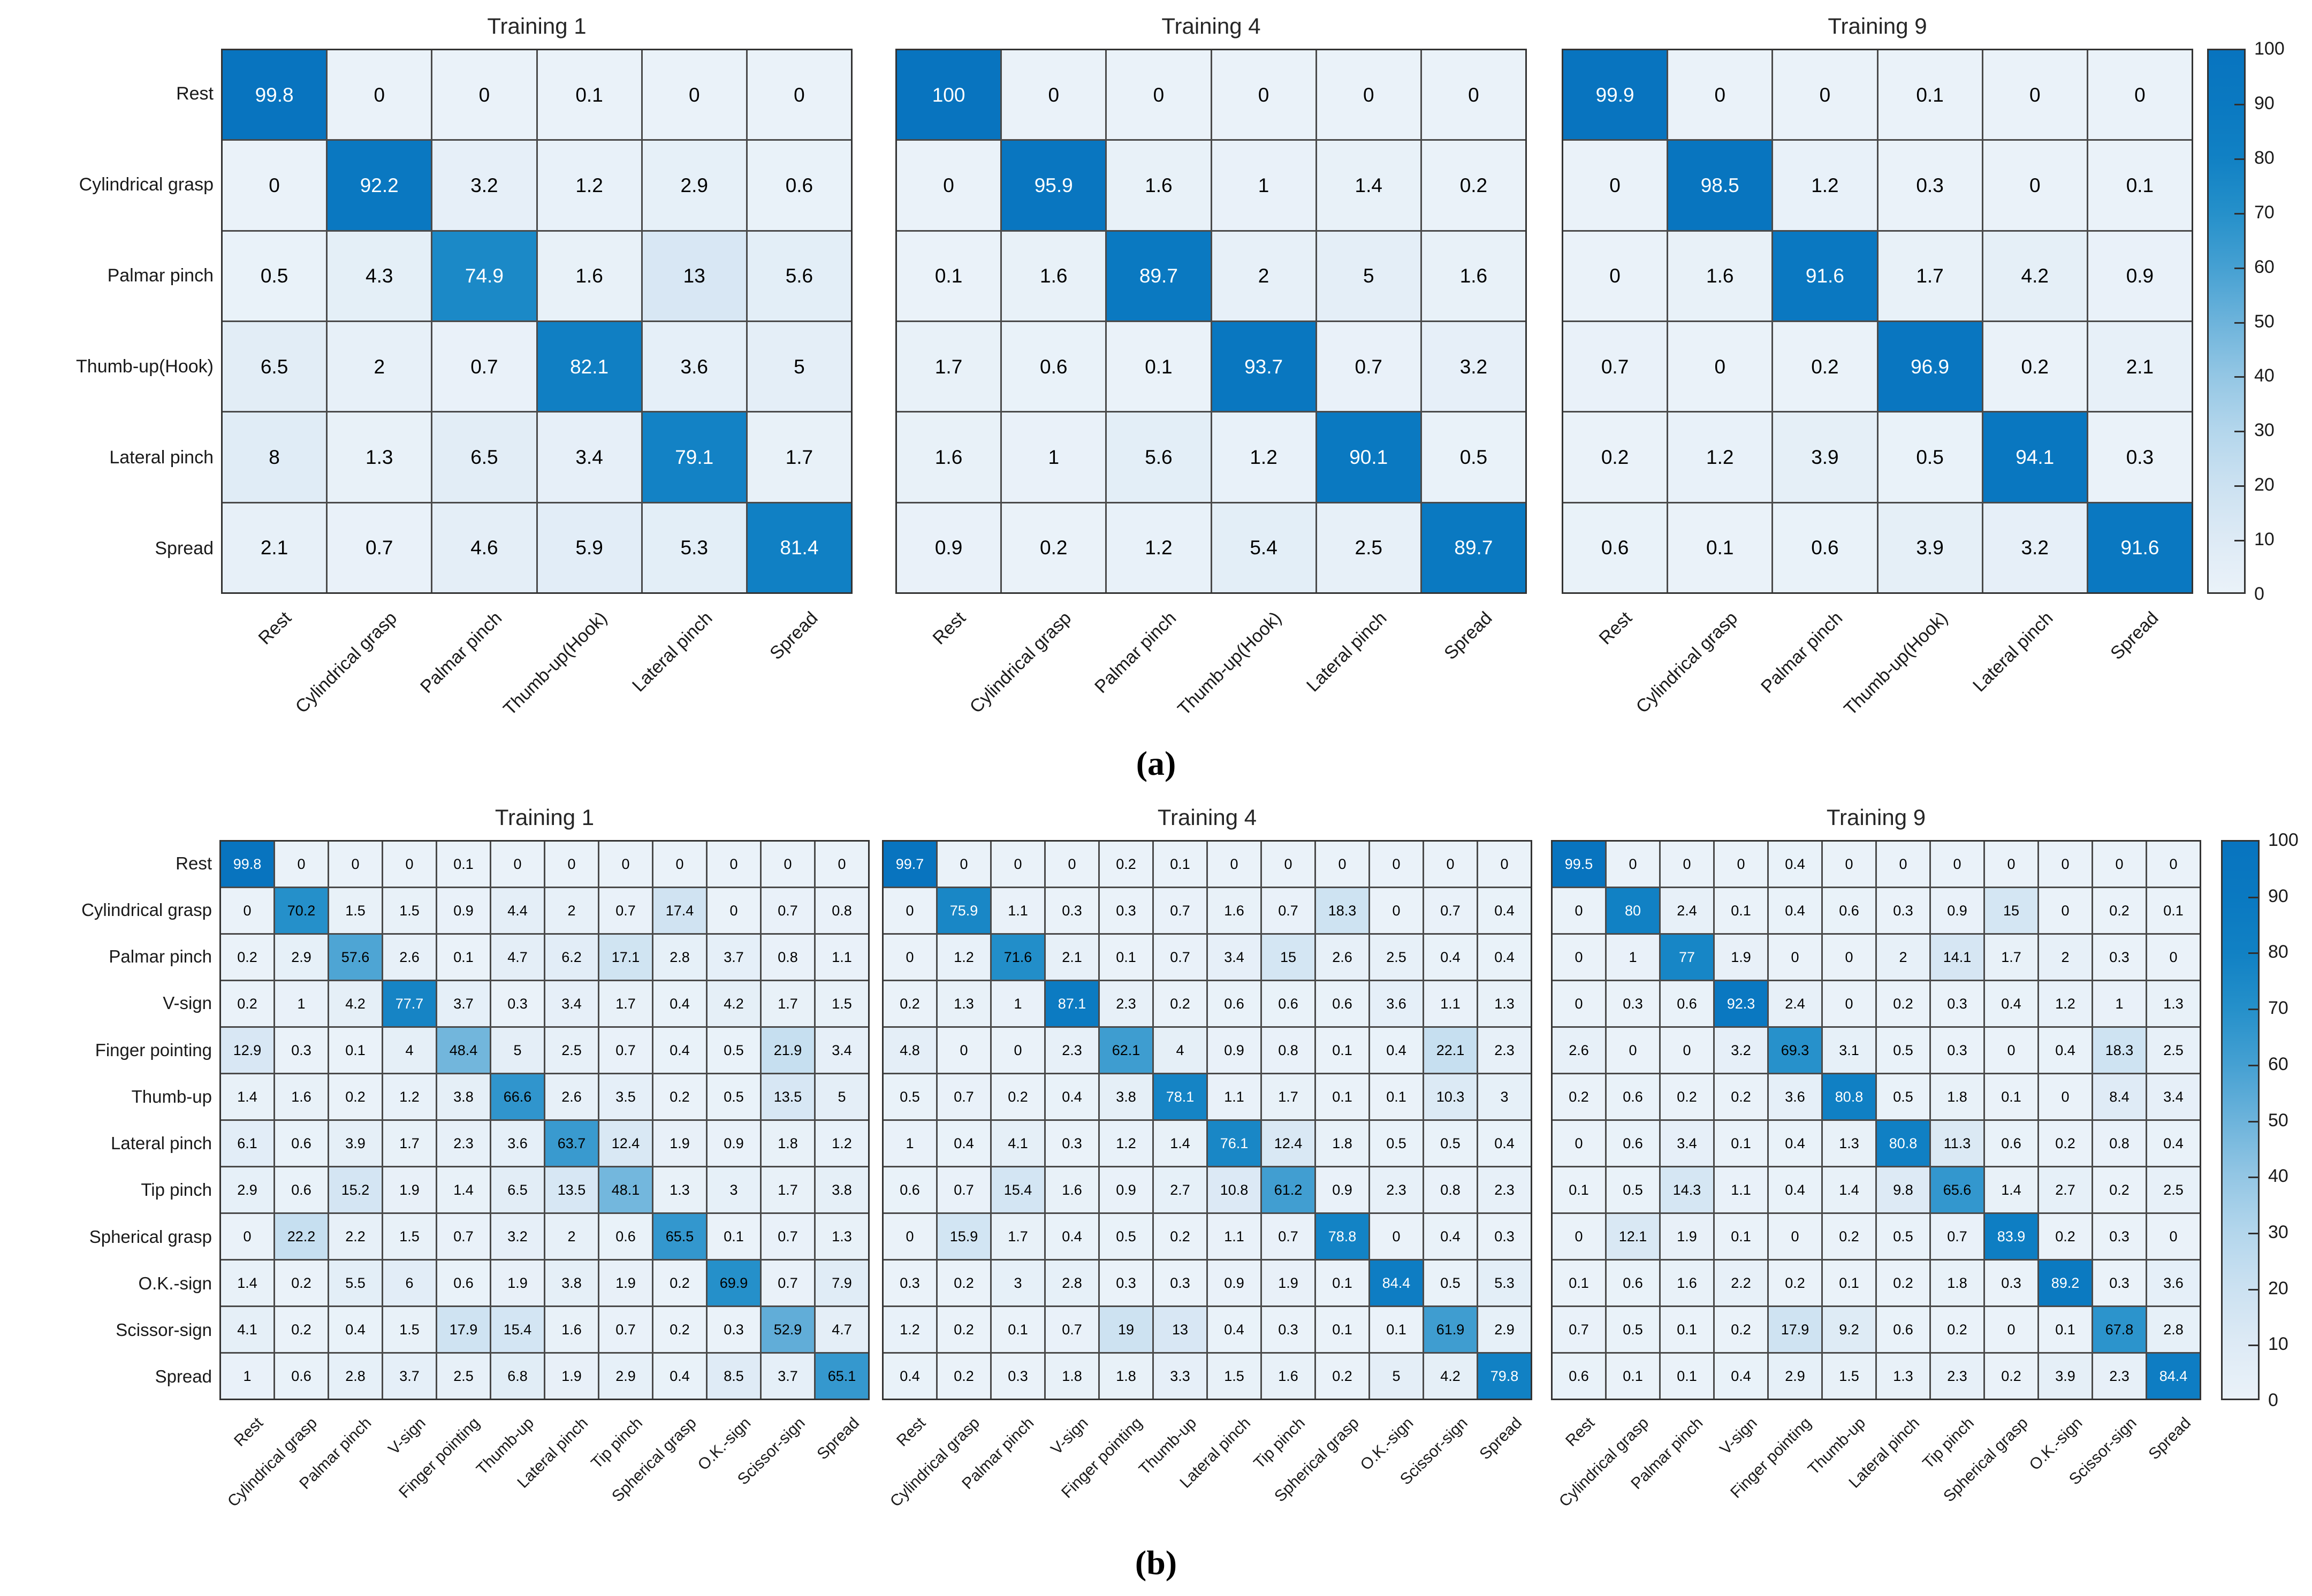 Image resolution: width=2312 pixels, height=1596 pixels. I want to click on row-label: Tip pinch, so click(176, 1190).